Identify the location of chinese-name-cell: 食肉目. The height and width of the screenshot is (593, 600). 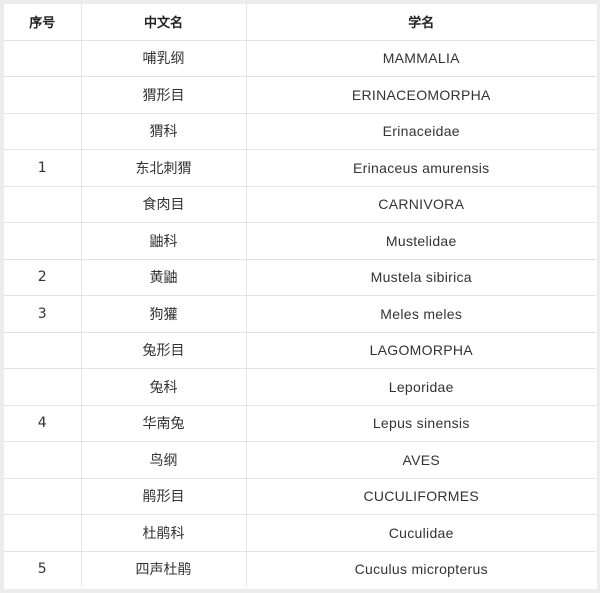
(163, 204).